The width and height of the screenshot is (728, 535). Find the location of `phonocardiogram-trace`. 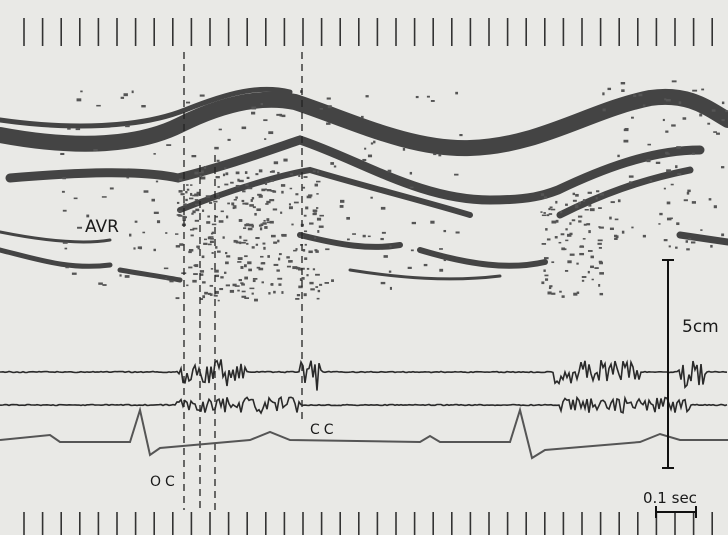

phonocardiogram-trace is located at coordinates (364, 375).